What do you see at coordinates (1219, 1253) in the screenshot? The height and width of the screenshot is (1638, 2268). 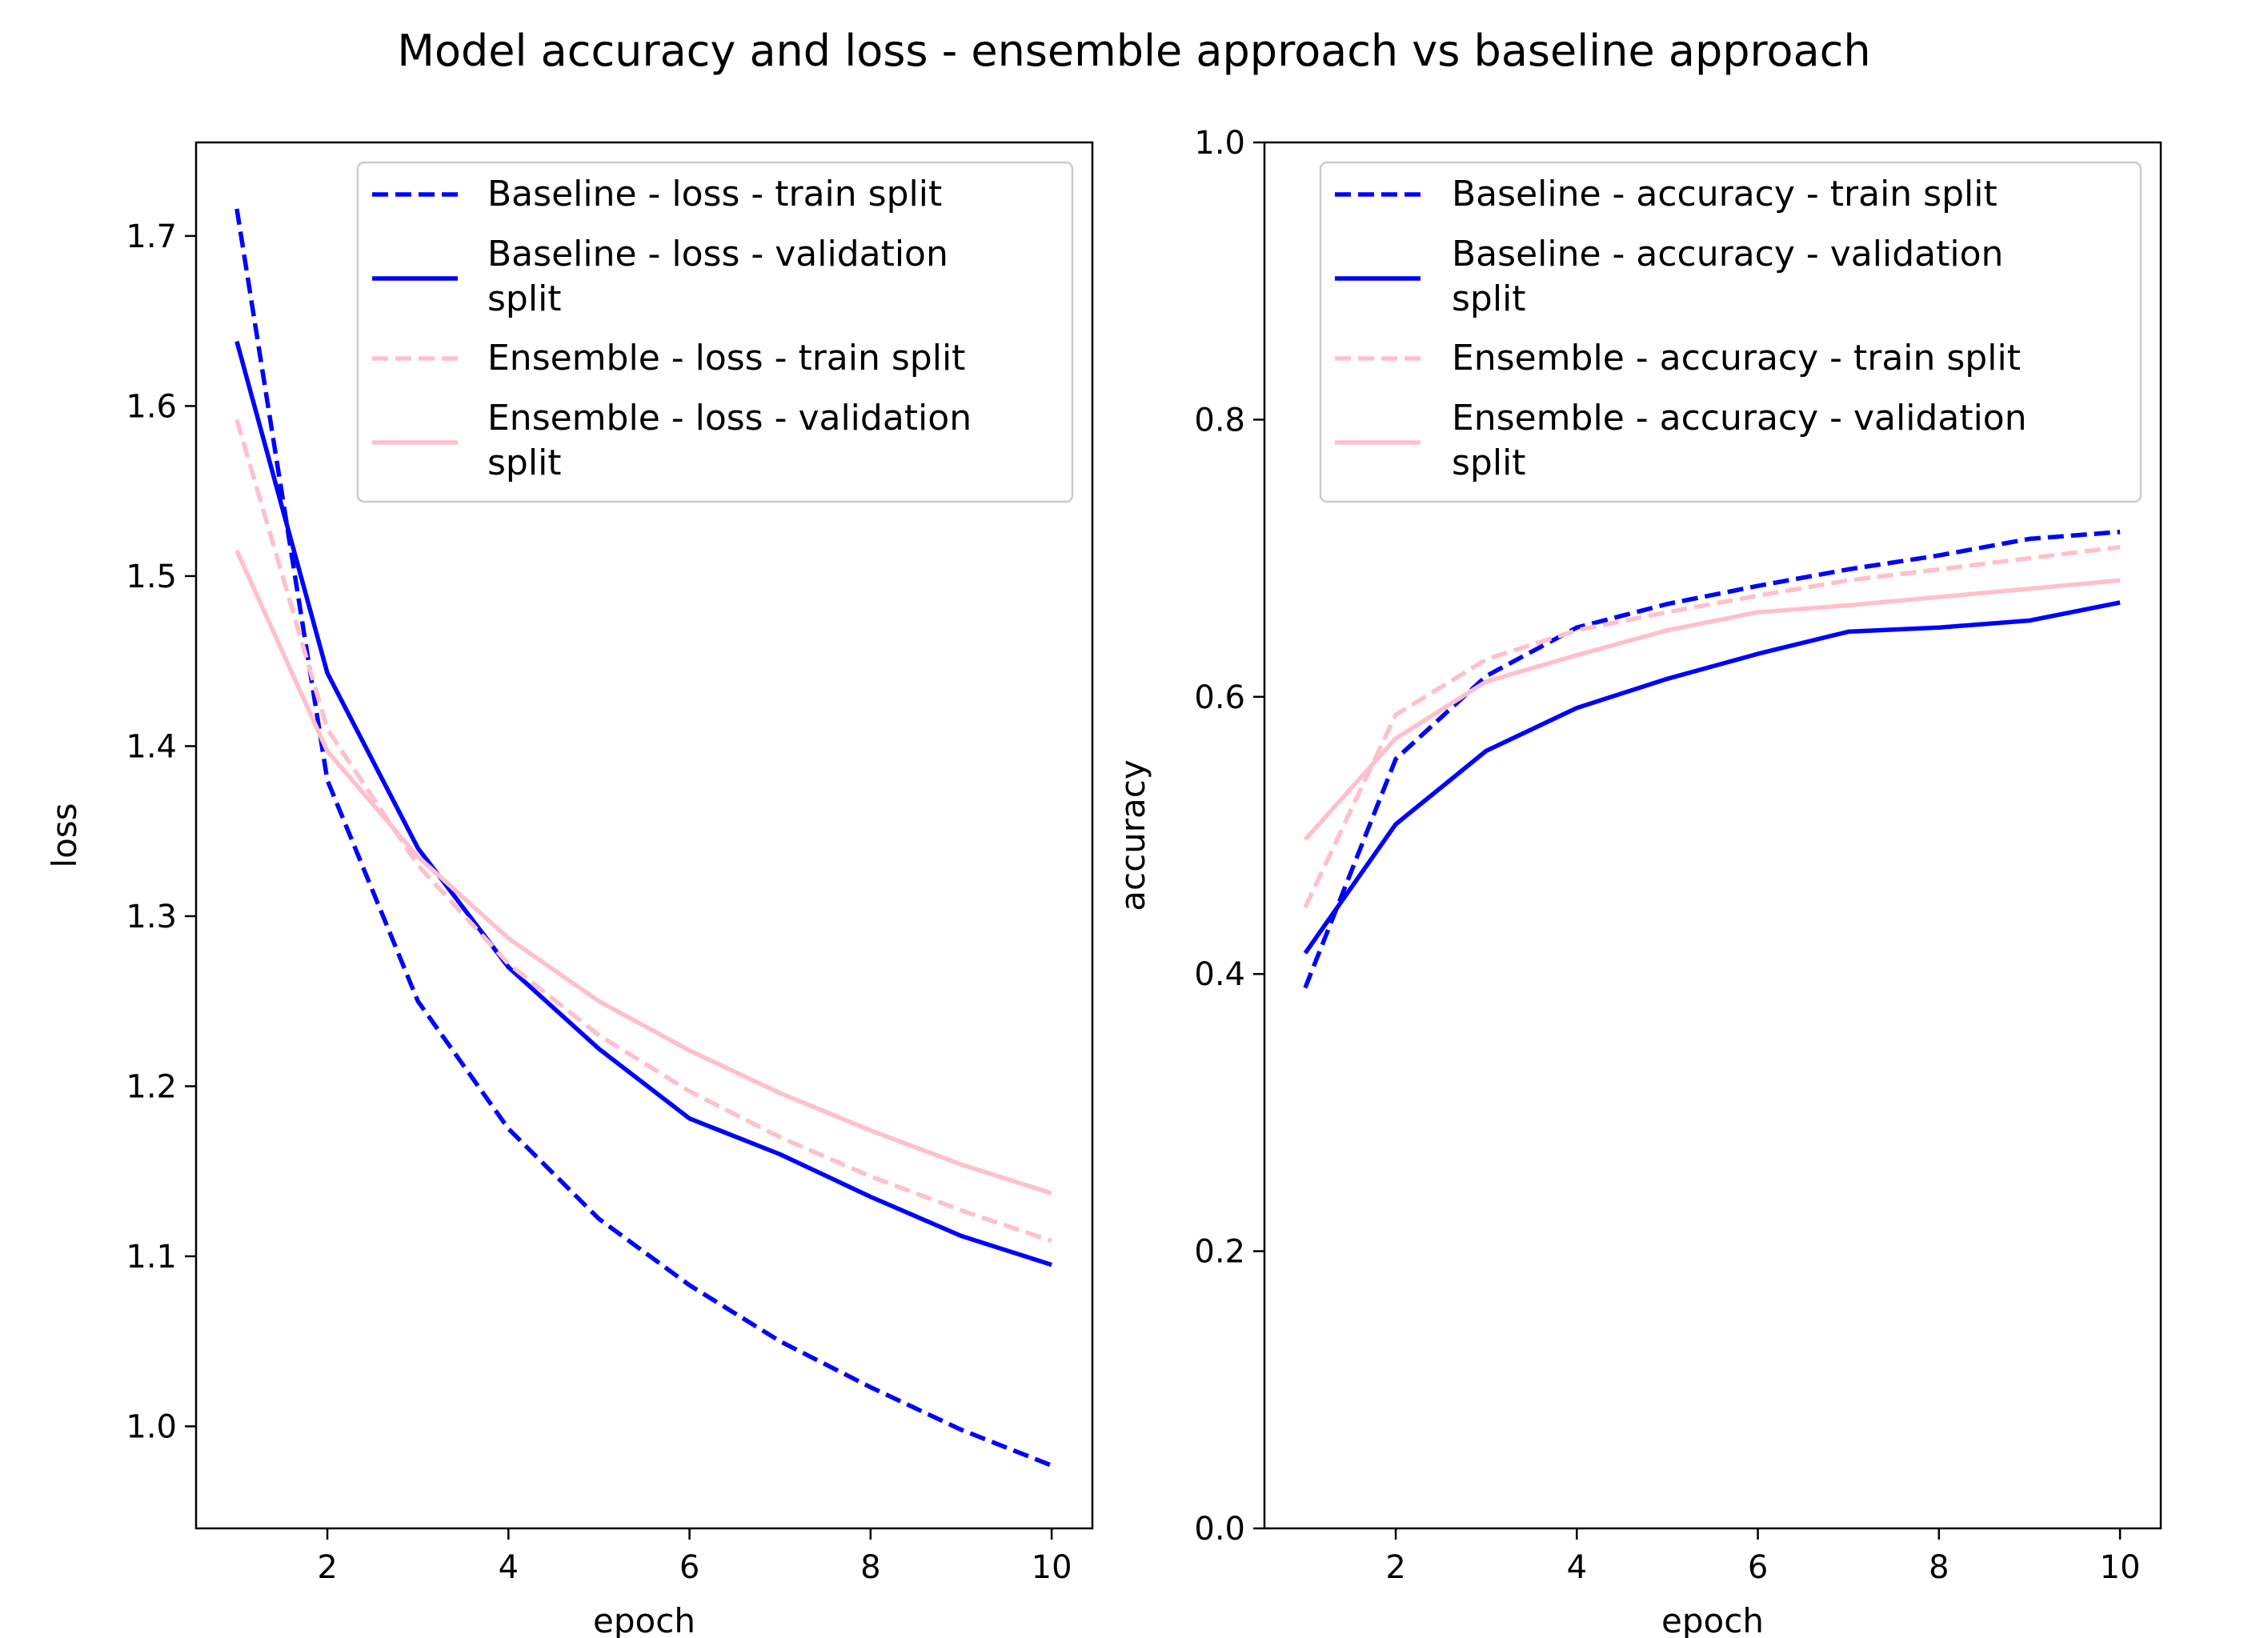 I see `y-tick-label: 0.2` at bounding box center [1219, 1253].